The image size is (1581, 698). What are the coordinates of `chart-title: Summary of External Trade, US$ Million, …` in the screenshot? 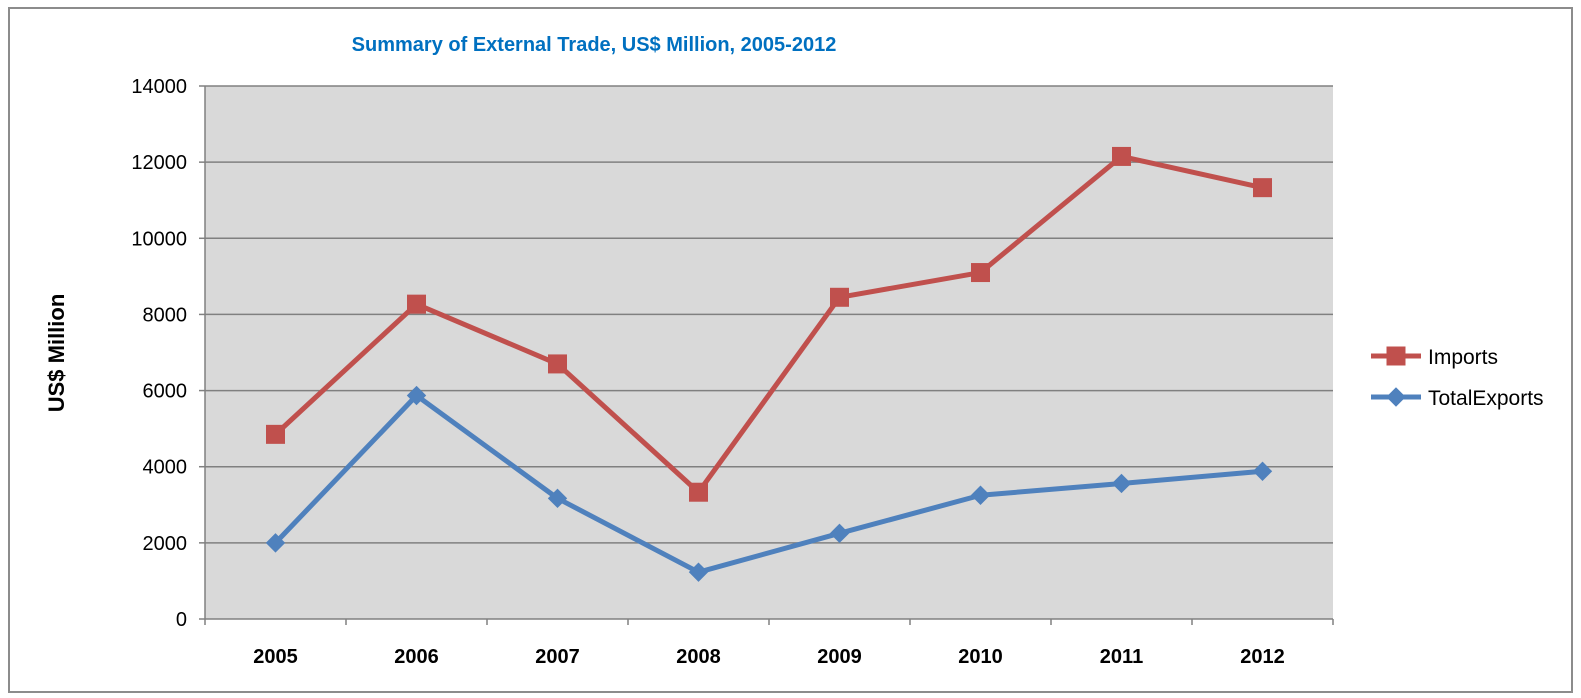 It's located at (594, 45).